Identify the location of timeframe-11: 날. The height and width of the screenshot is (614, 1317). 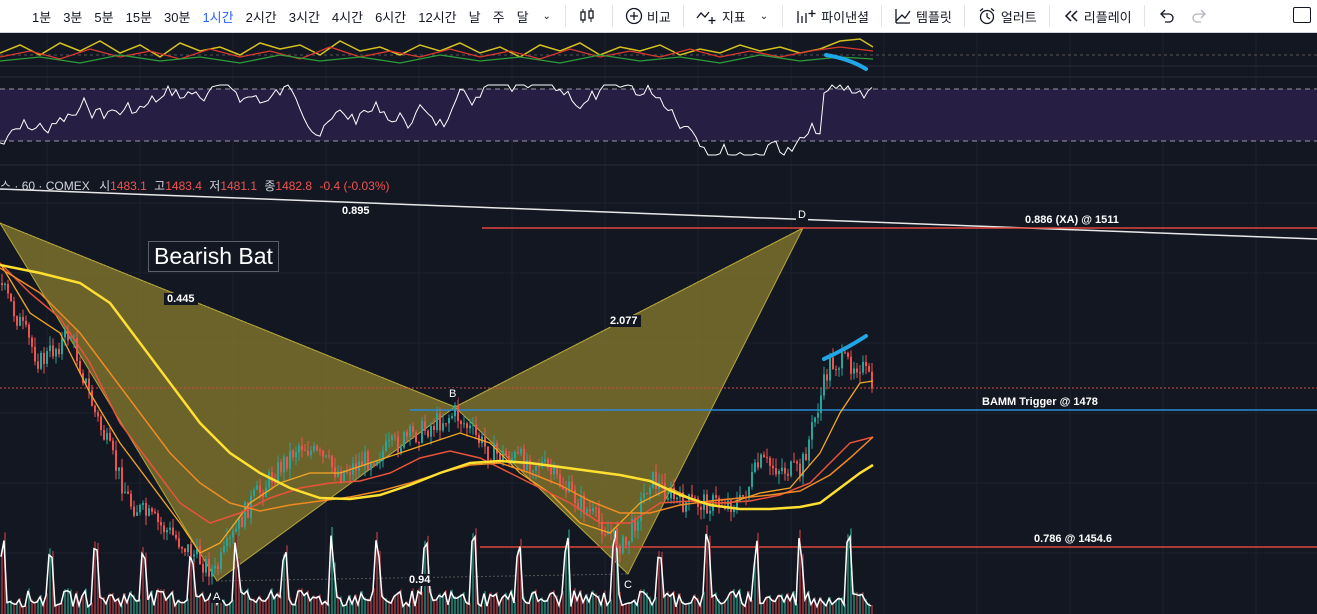
(474, 17).